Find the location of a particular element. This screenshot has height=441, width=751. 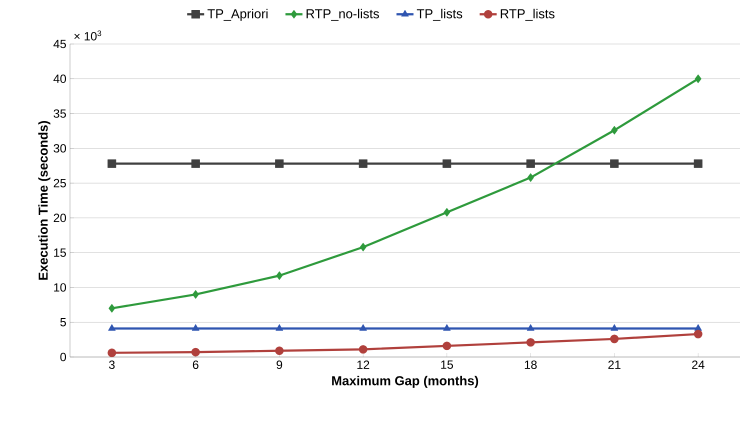

legend-label: TP_Apriori is located at coordinates (238, 14).